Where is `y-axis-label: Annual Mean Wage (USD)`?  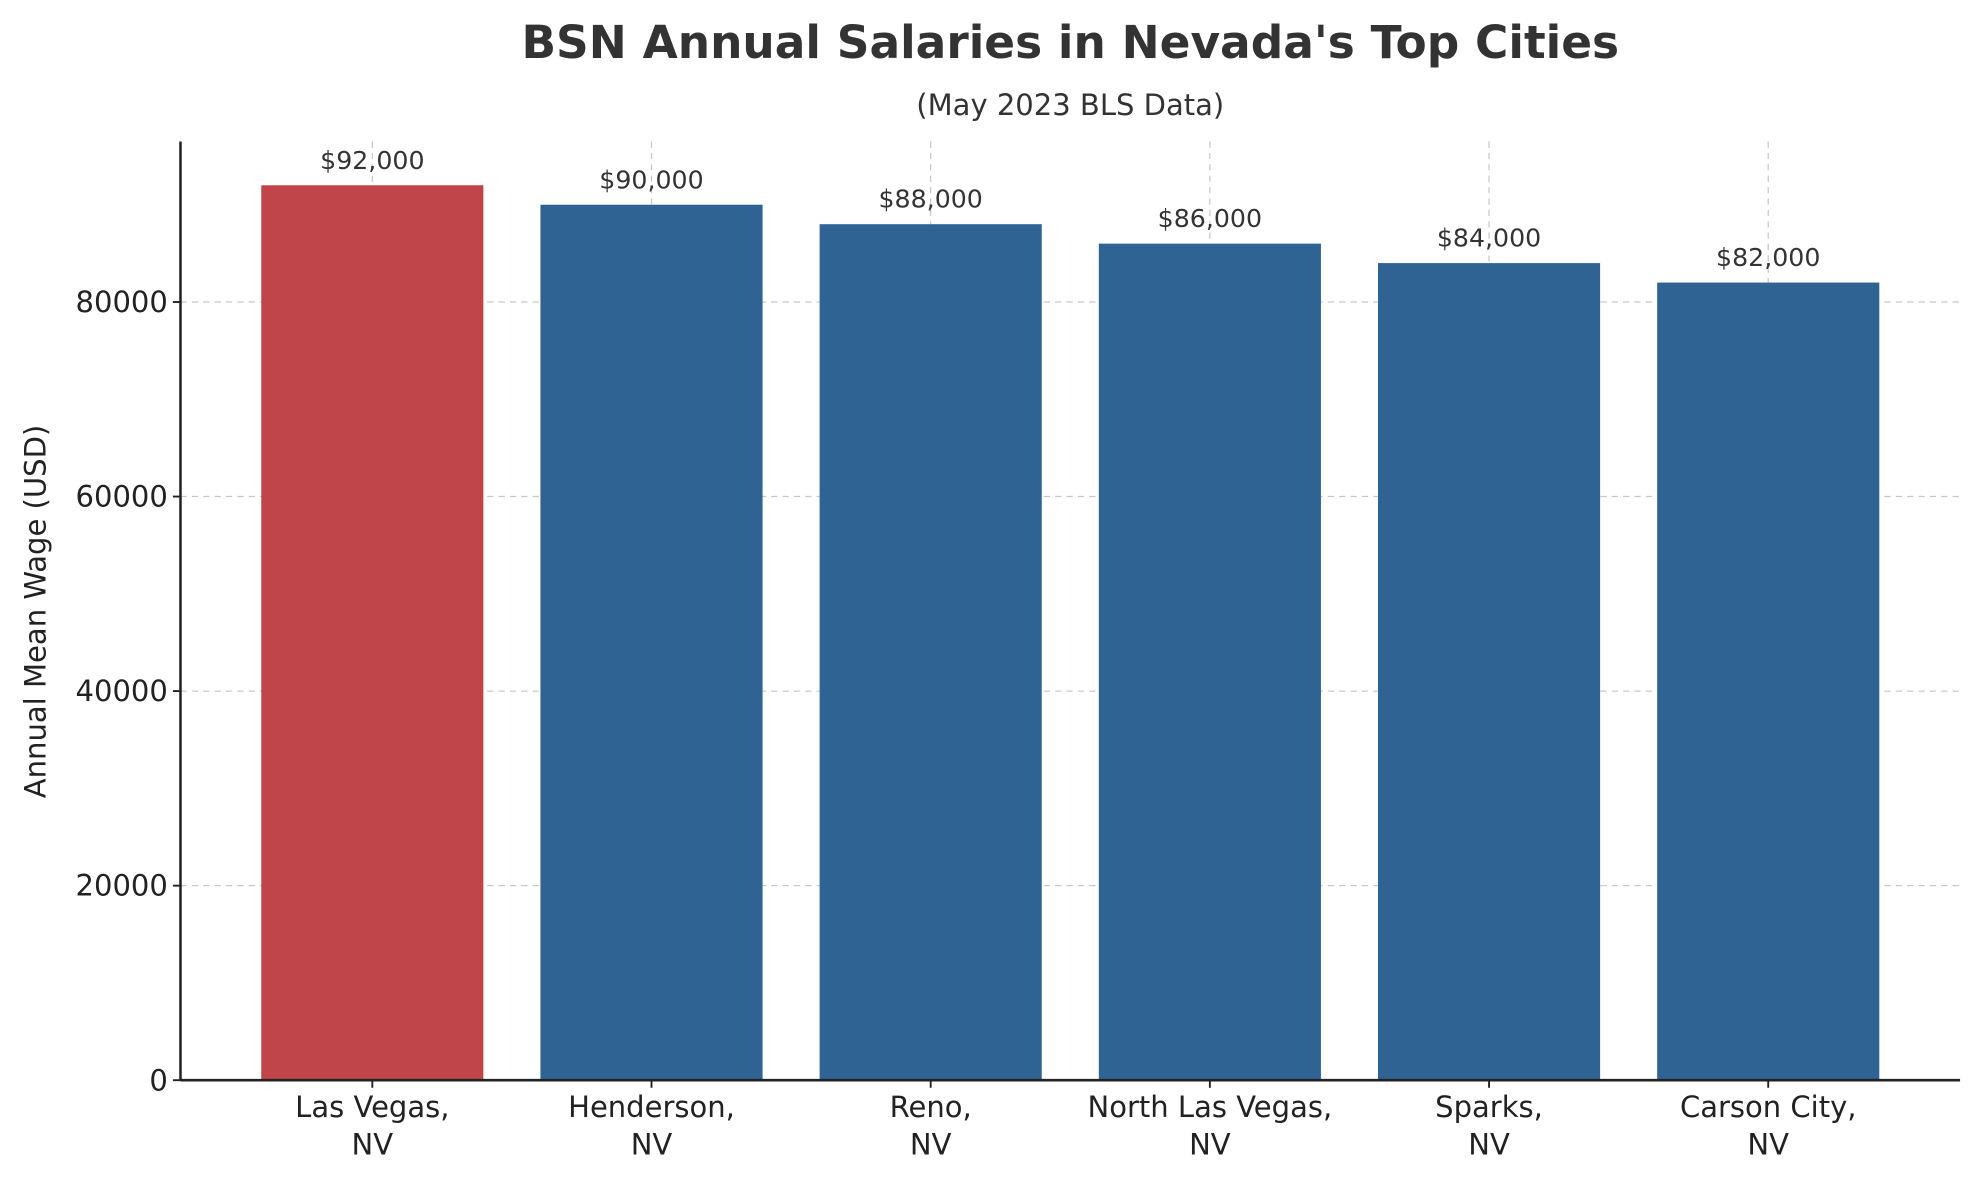
y-axis-label: Annual Mean Wage (USD) is located at coordinates (35, 611).